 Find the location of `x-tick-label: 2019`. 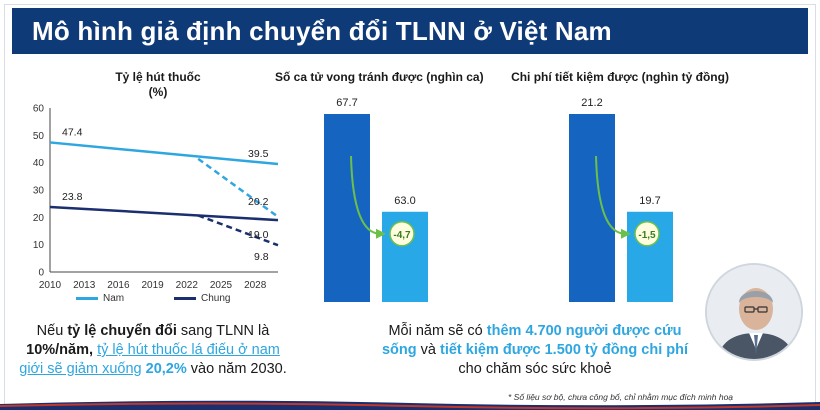

x-tick-label: 2019 is located at coordinates (152, 285).